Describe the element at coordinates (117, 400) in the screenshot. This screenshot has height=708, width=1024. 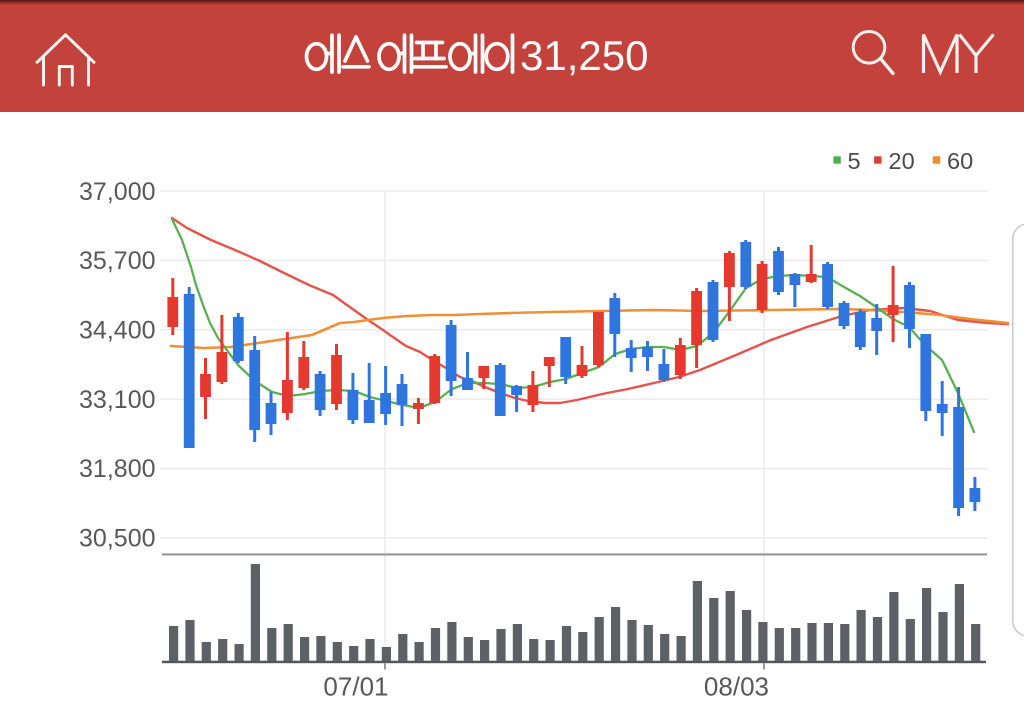
I see `svg-text: 33,100` at that location.